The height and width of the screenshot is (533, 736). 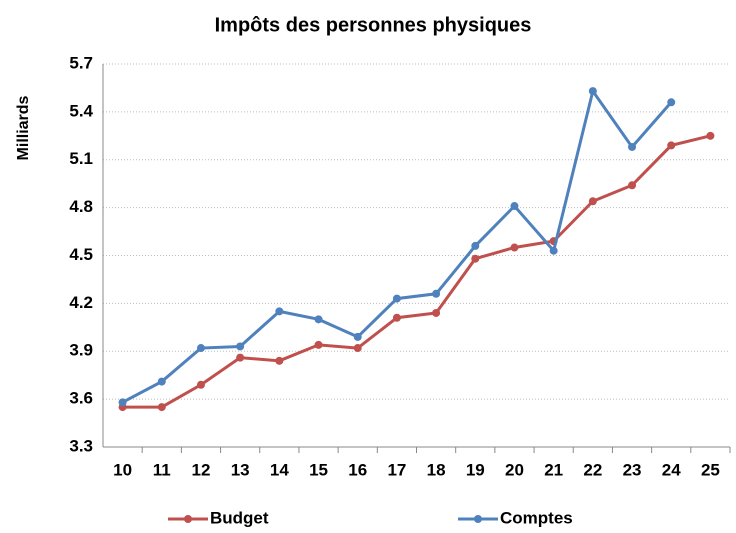 What do you see at coordinates (318, 469) in the screenshot?
I see `x-tick-label: 15` at bounding box center [318, 469].